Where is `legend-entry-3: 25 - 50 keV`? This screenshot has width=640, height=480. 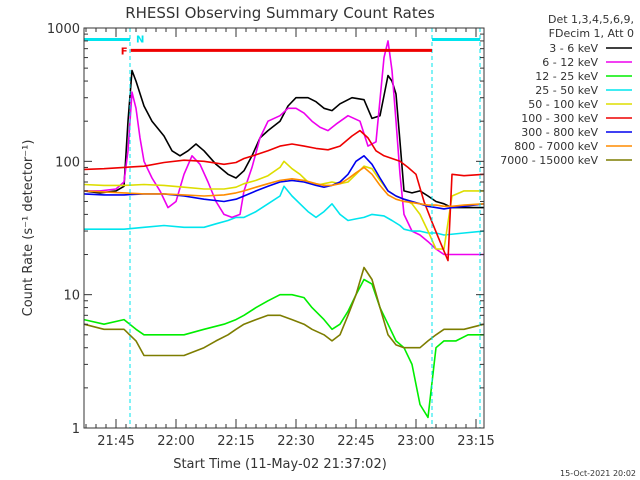
legend-entry-3: 25 - 50 keV is located at coordinates (566, 90).